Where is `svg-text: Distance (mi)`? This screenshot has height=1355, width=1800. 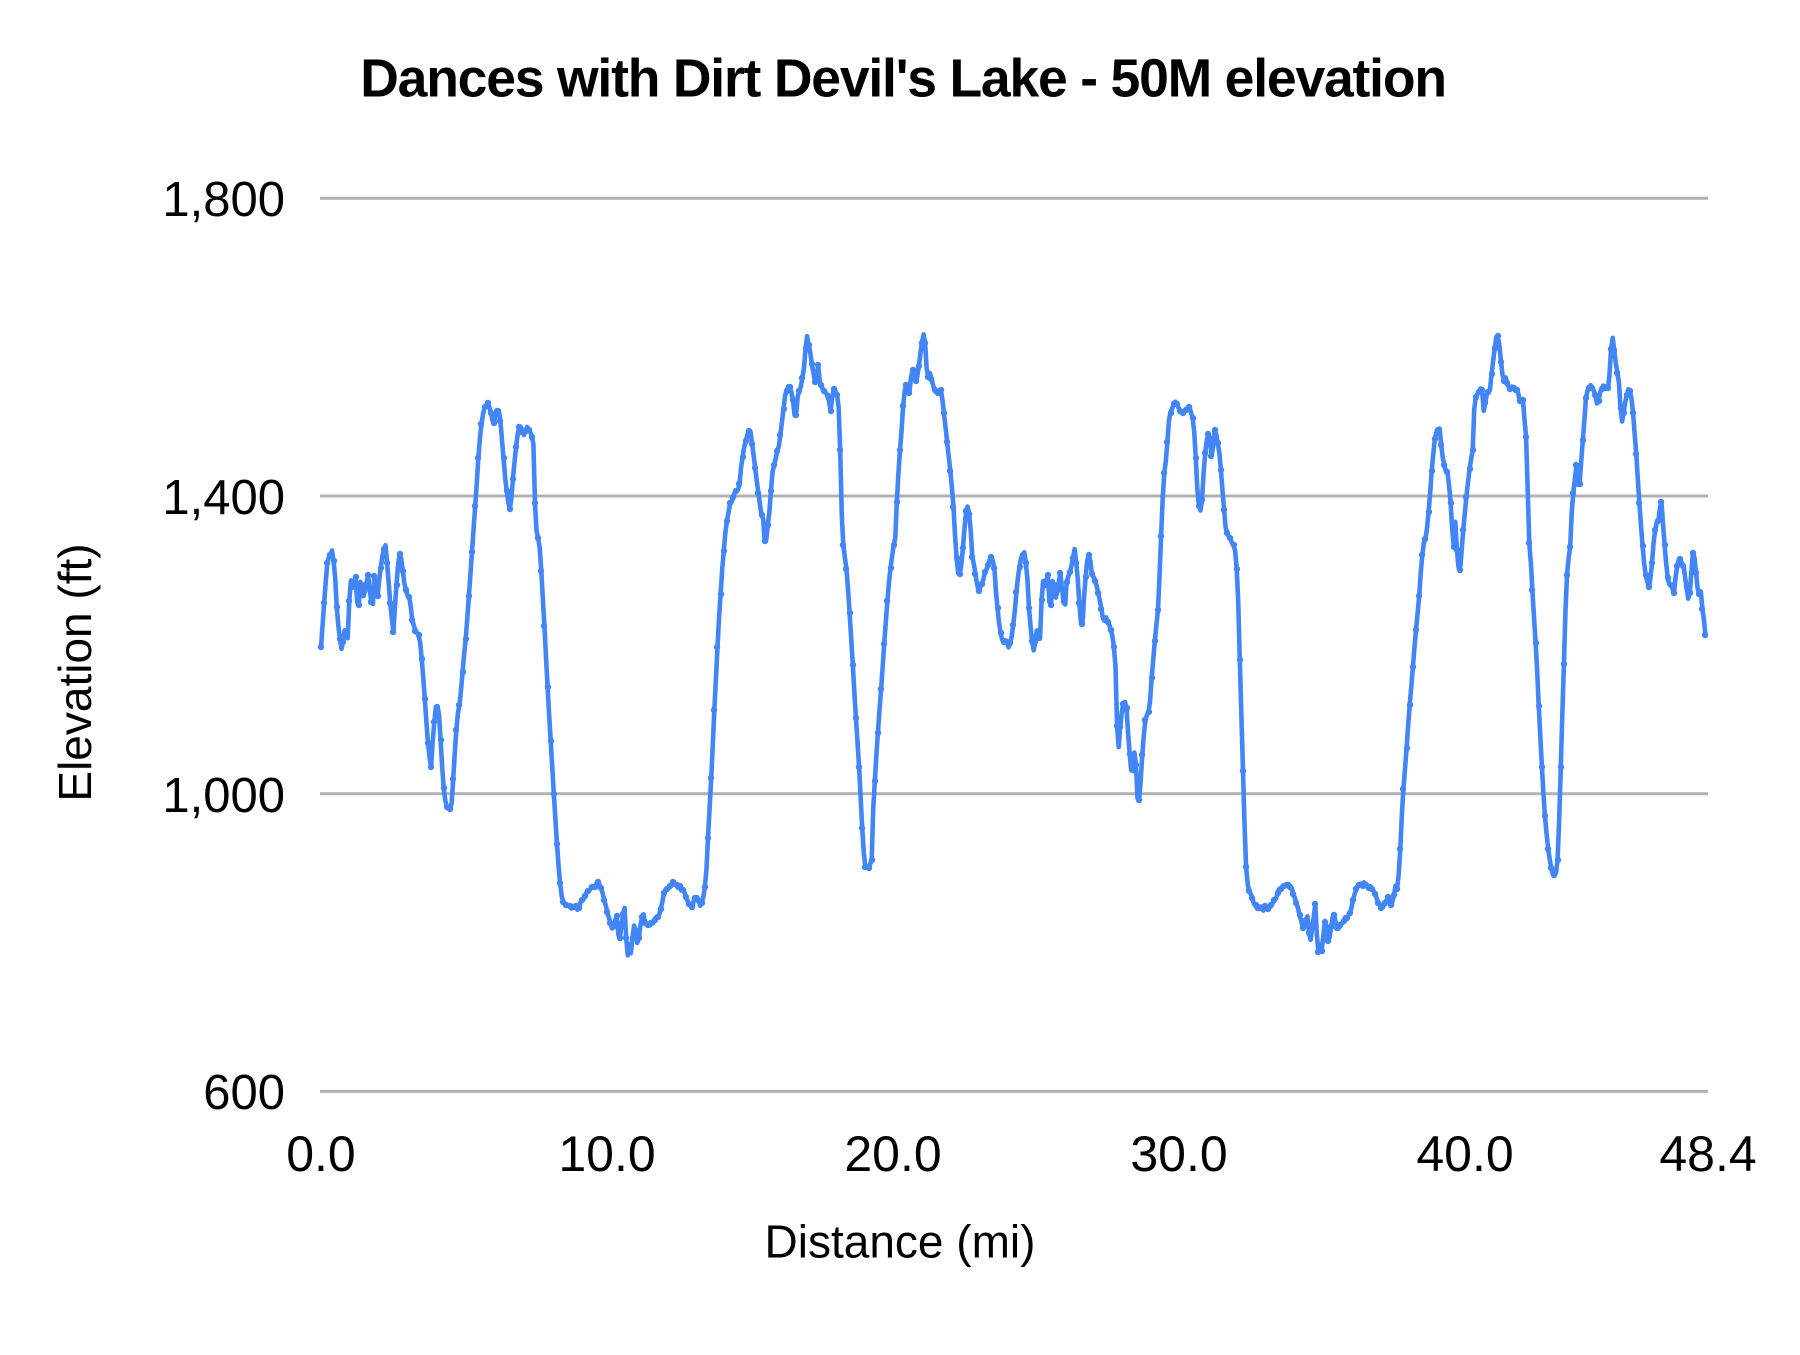
svg-text: Distance (mi) is located at coordinates (900, 1242).